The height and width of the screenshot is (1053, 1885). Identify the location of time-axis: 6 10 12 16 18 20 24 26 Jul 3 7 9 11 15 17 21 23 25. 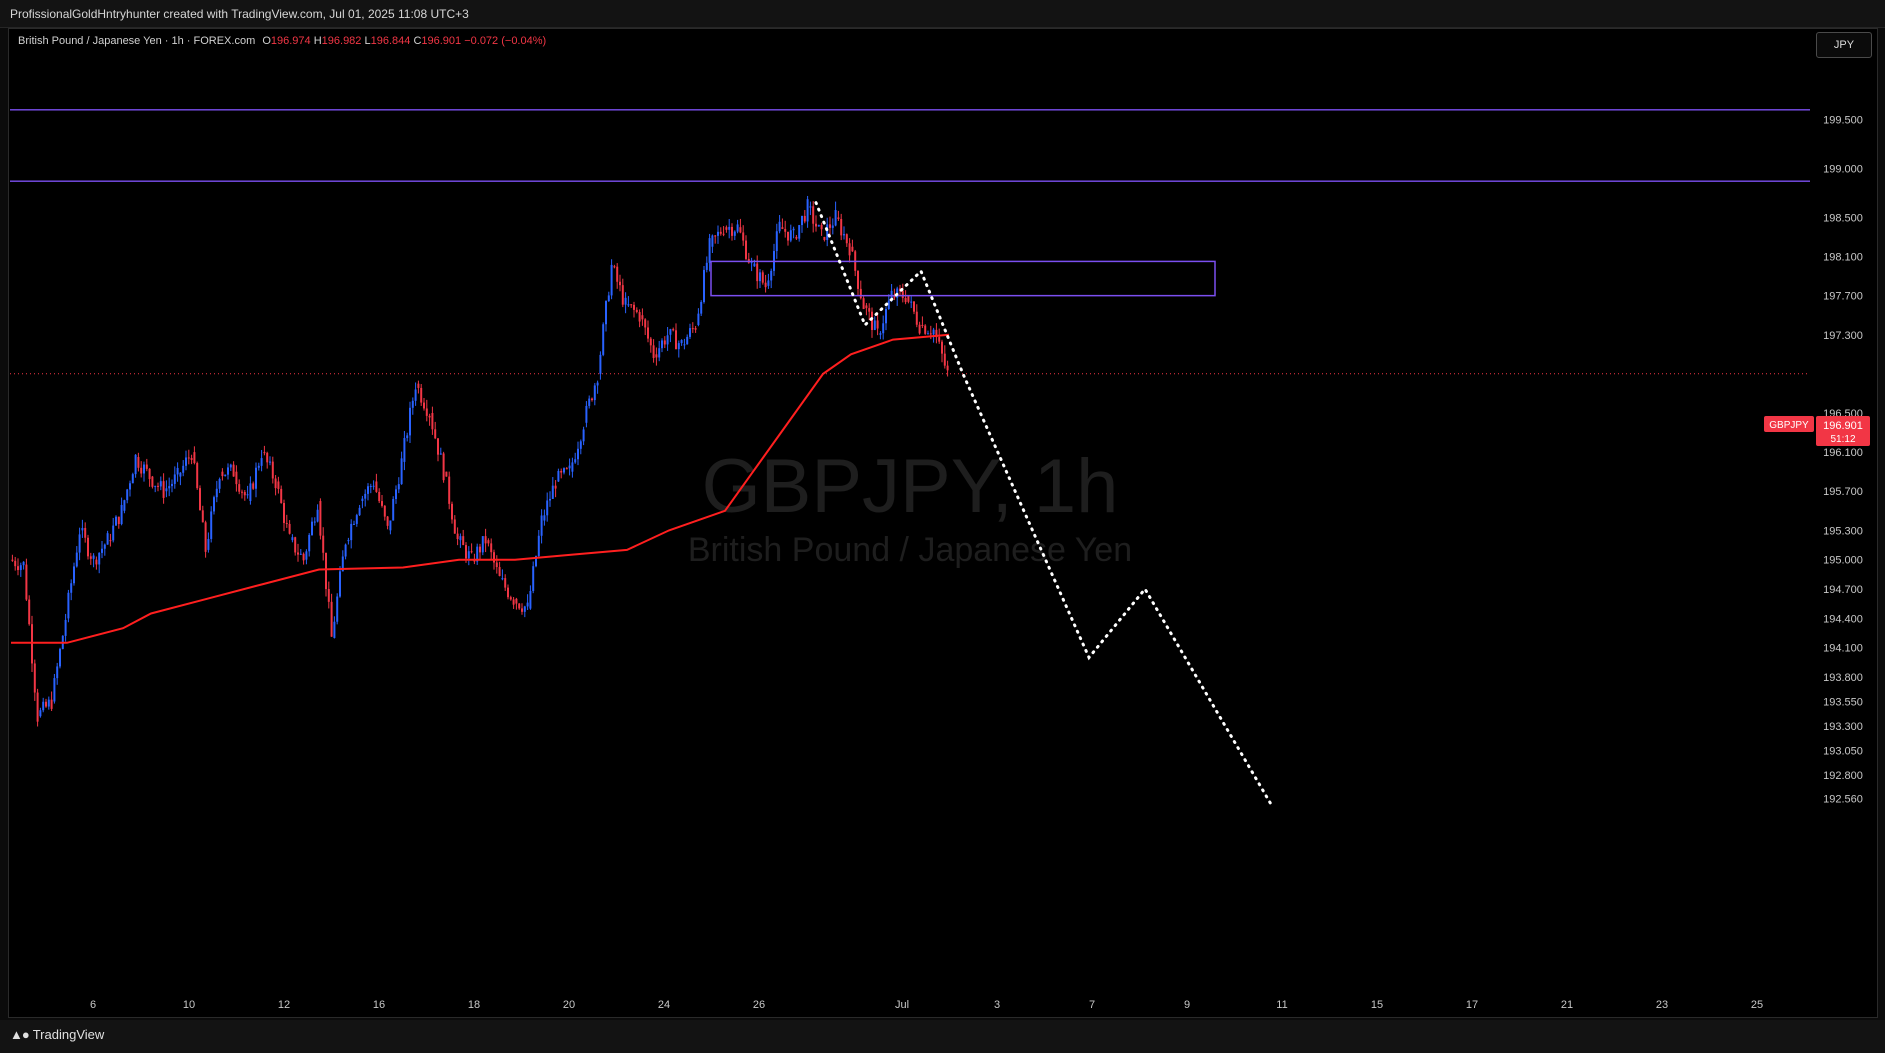
(926, 1005).